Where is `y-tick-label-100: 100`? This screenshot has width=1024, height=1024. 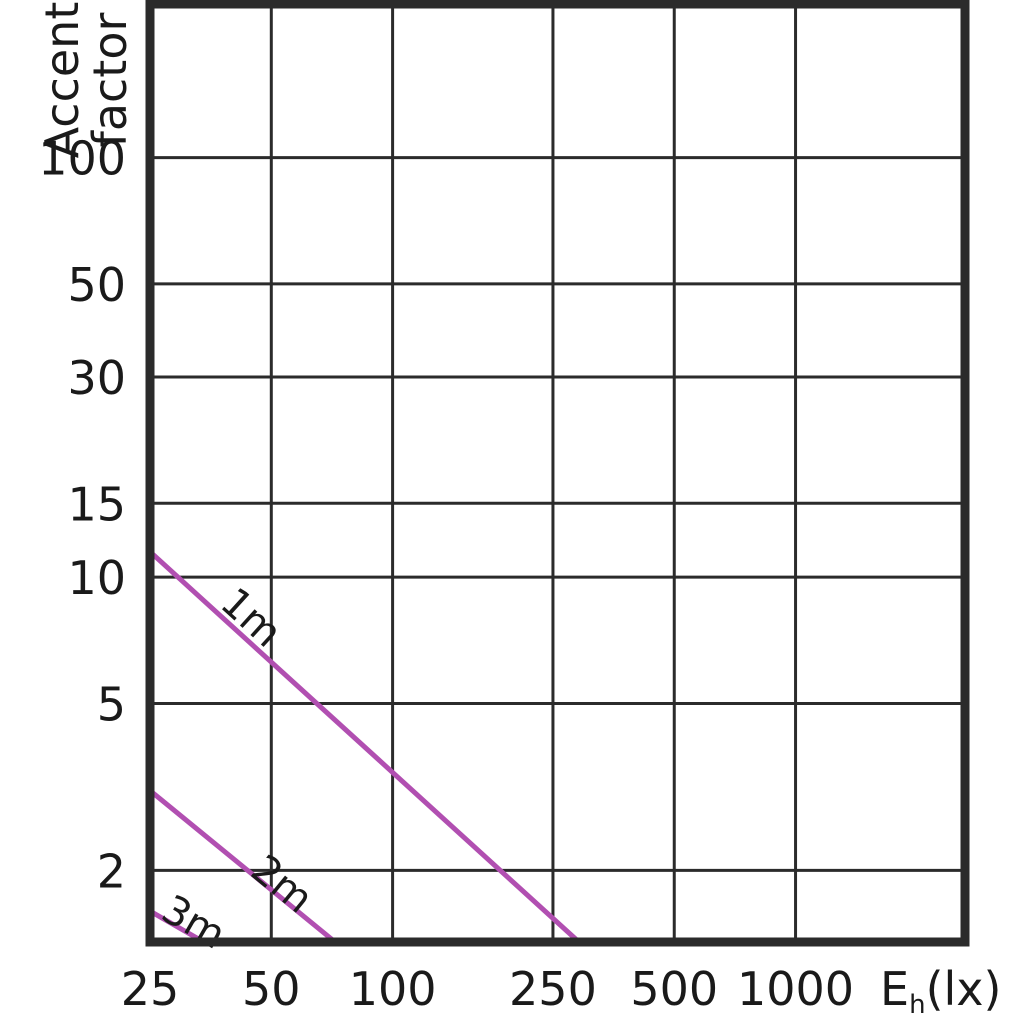
y-tick-label-100: 100 is located at coordinates (82, 159).